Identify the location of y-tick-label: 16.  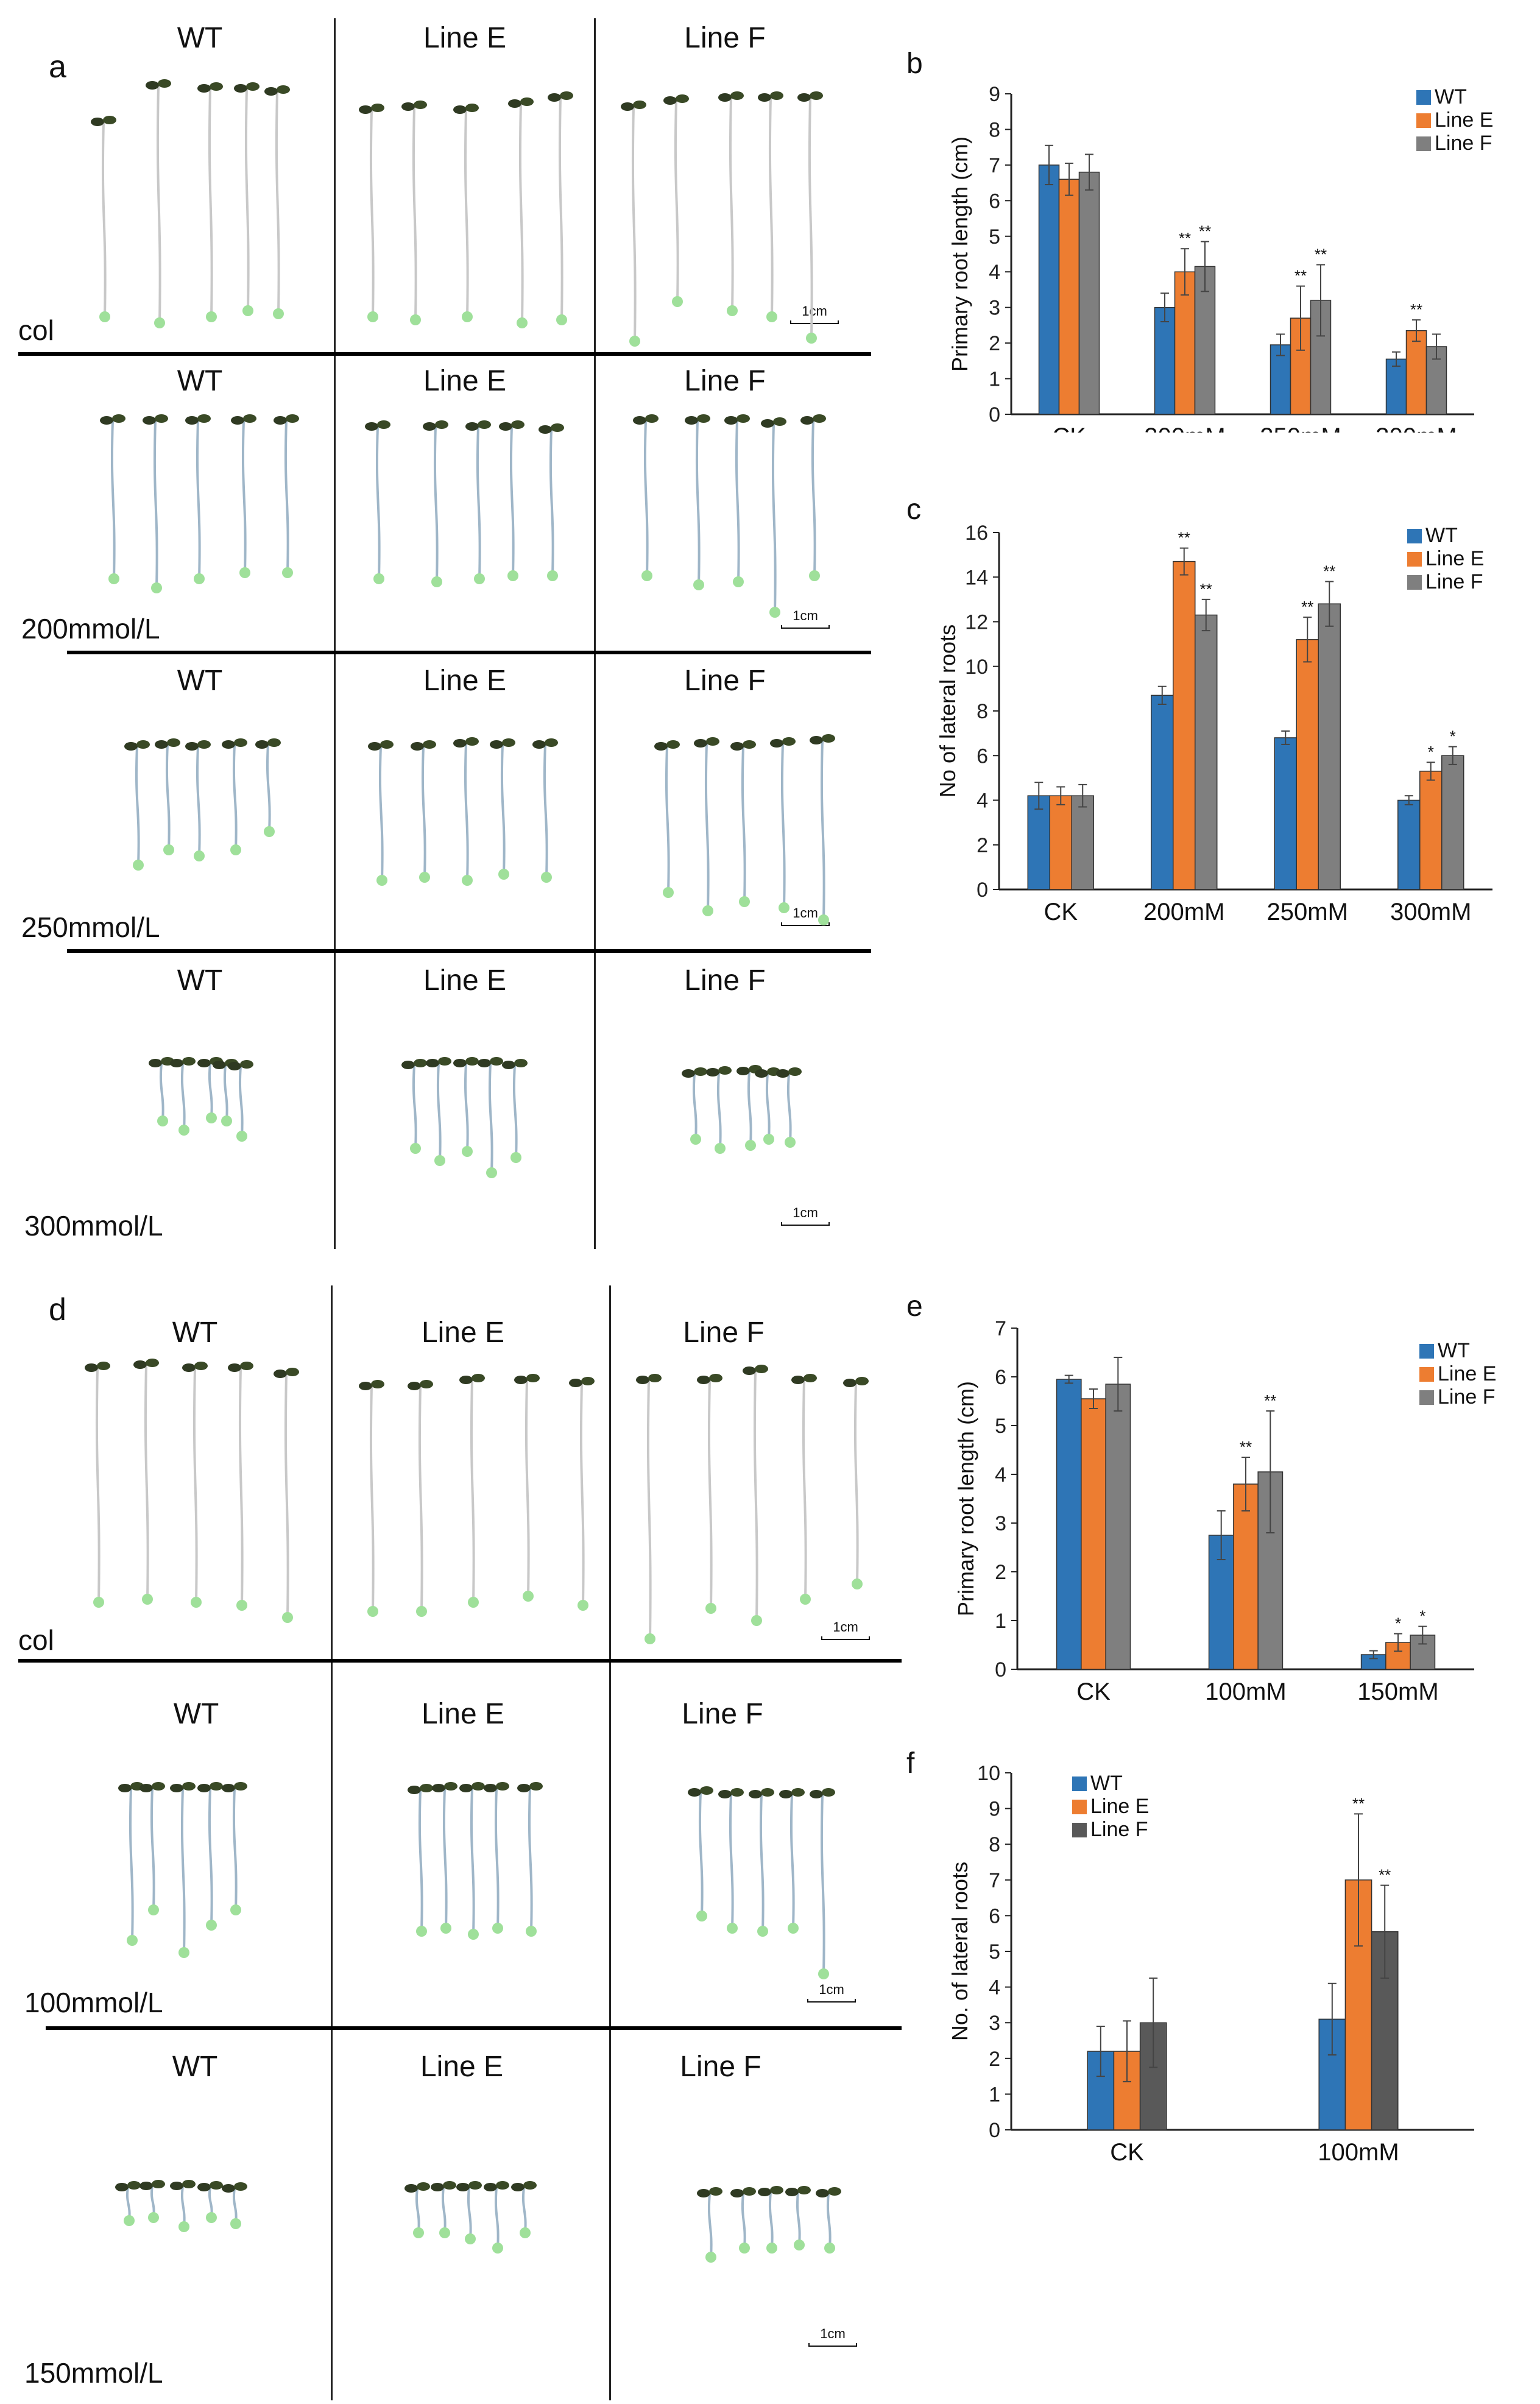
(976, 533).